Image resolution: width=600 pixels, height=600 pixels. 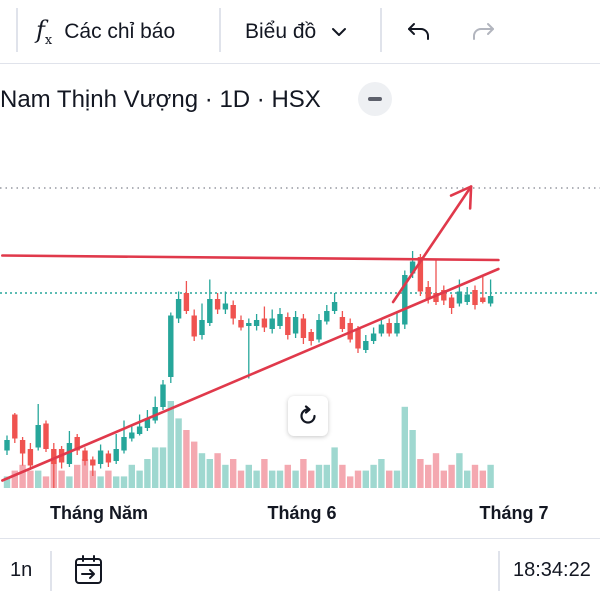 What do you see at coordinates (552, 569) in the screenshot?
I see `clock-time: 18:34:22` at bounding box center [552, 569].